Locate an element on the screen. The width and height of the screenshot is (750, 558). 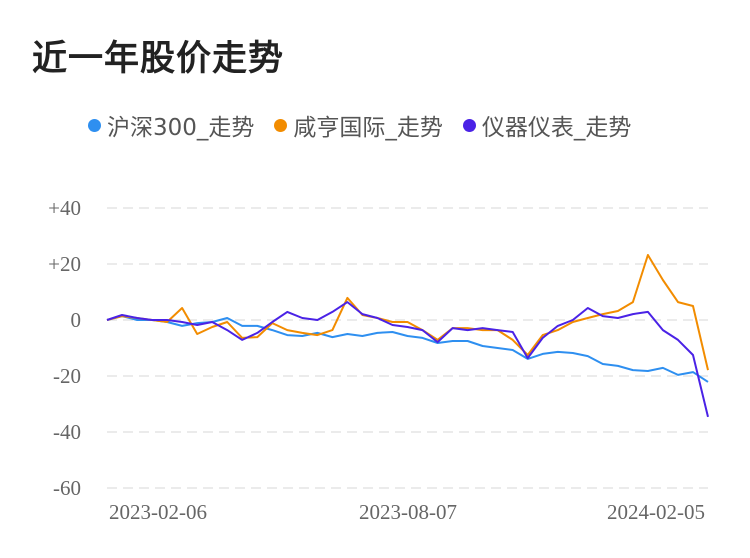
y-tick-label: 0 is located at coordinates (76, 320).